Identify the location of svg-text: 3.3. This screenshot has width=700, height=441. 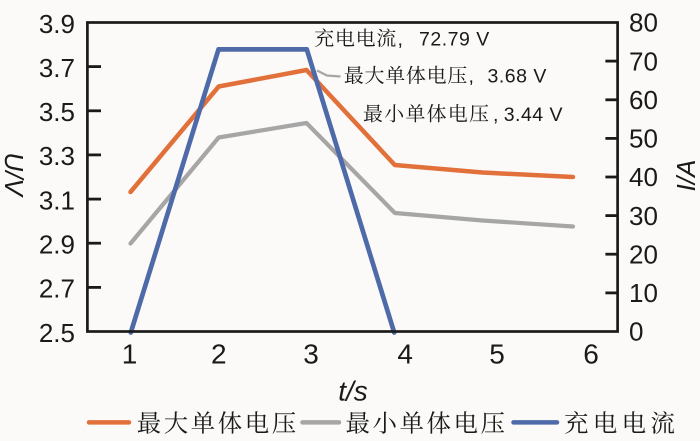
(57, 156).